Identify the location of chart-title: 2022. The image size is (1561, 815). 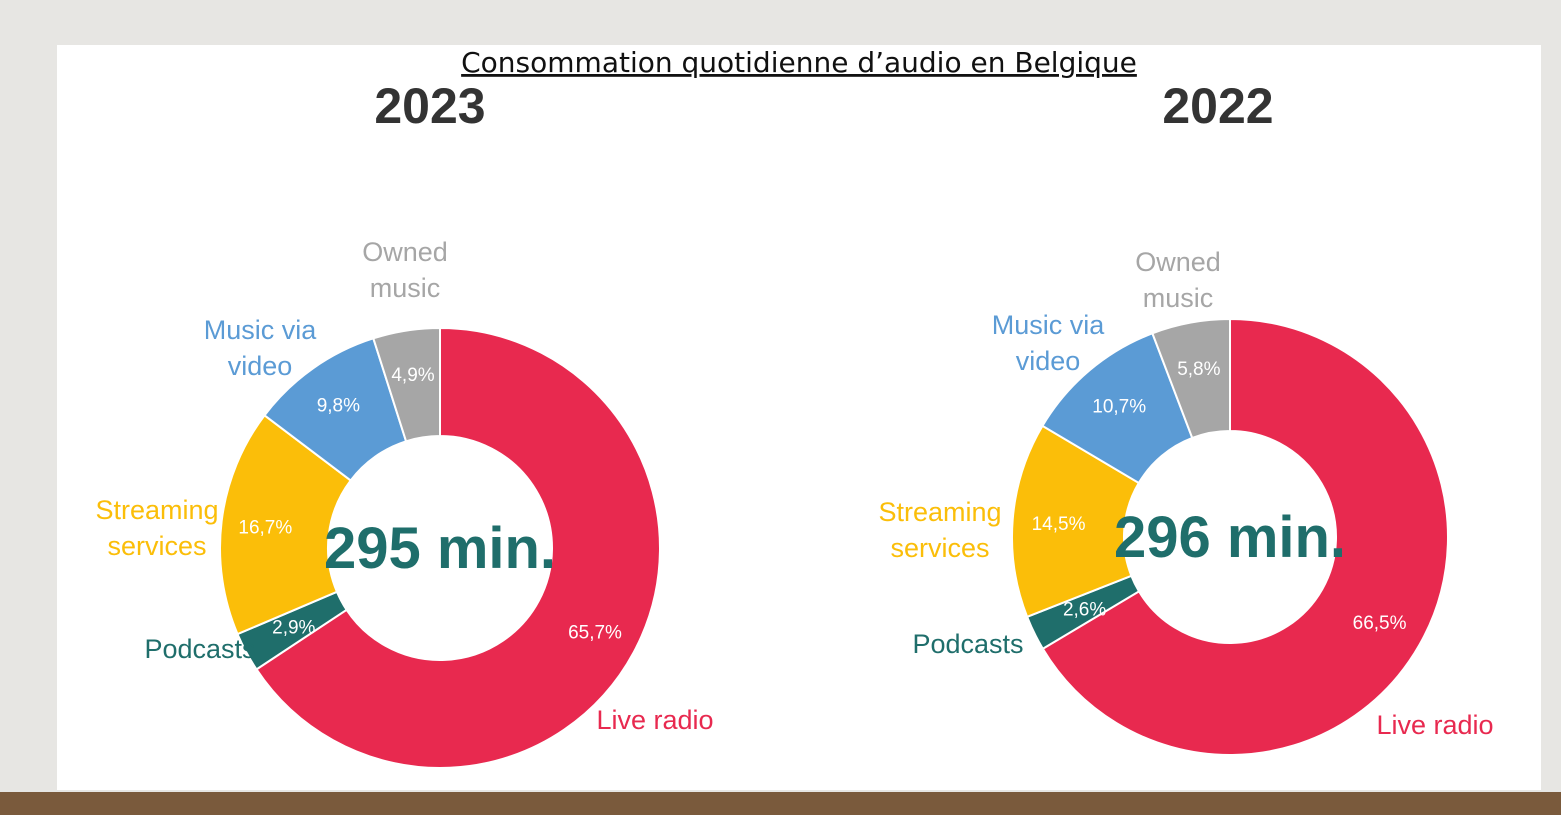
(1217, 106).